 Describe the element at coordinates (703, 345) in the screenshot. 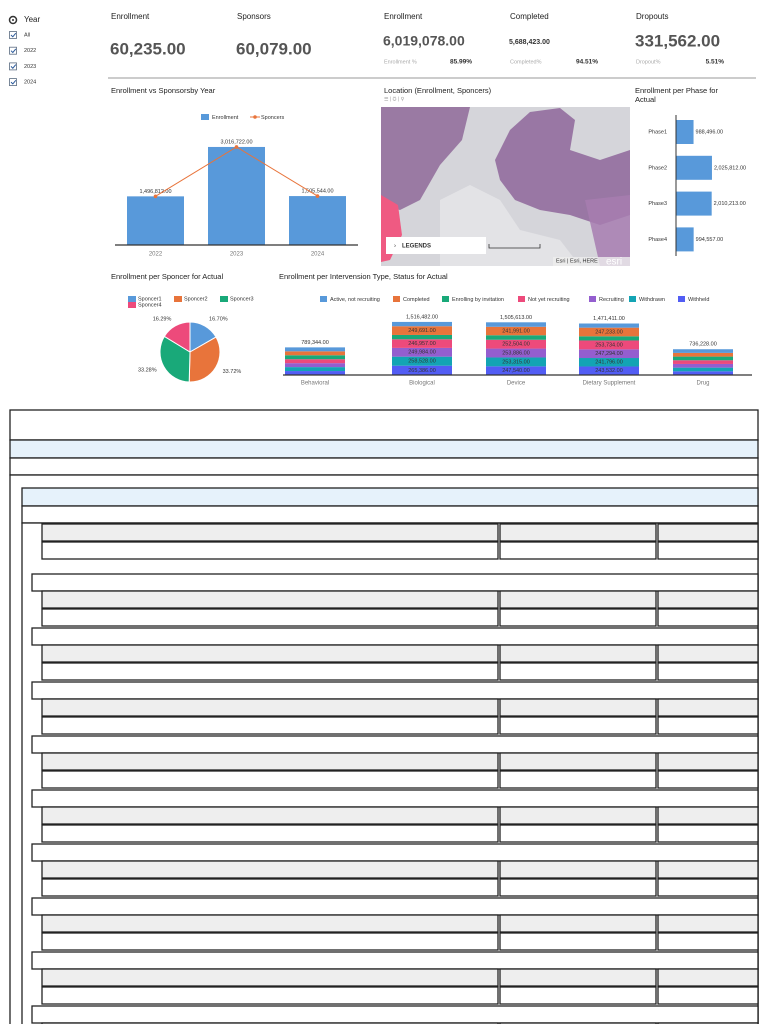

I see `total-label: 736,228.00` at that location.